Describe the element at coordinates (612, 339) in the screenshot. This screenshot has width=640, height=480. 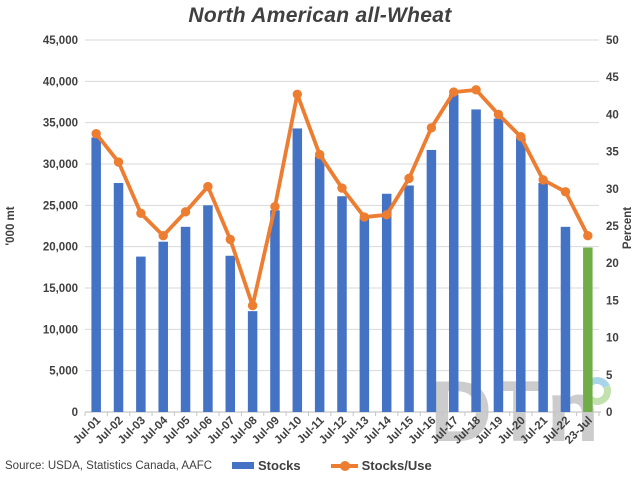
I see `right-axis-tick-label: 10` at that location.